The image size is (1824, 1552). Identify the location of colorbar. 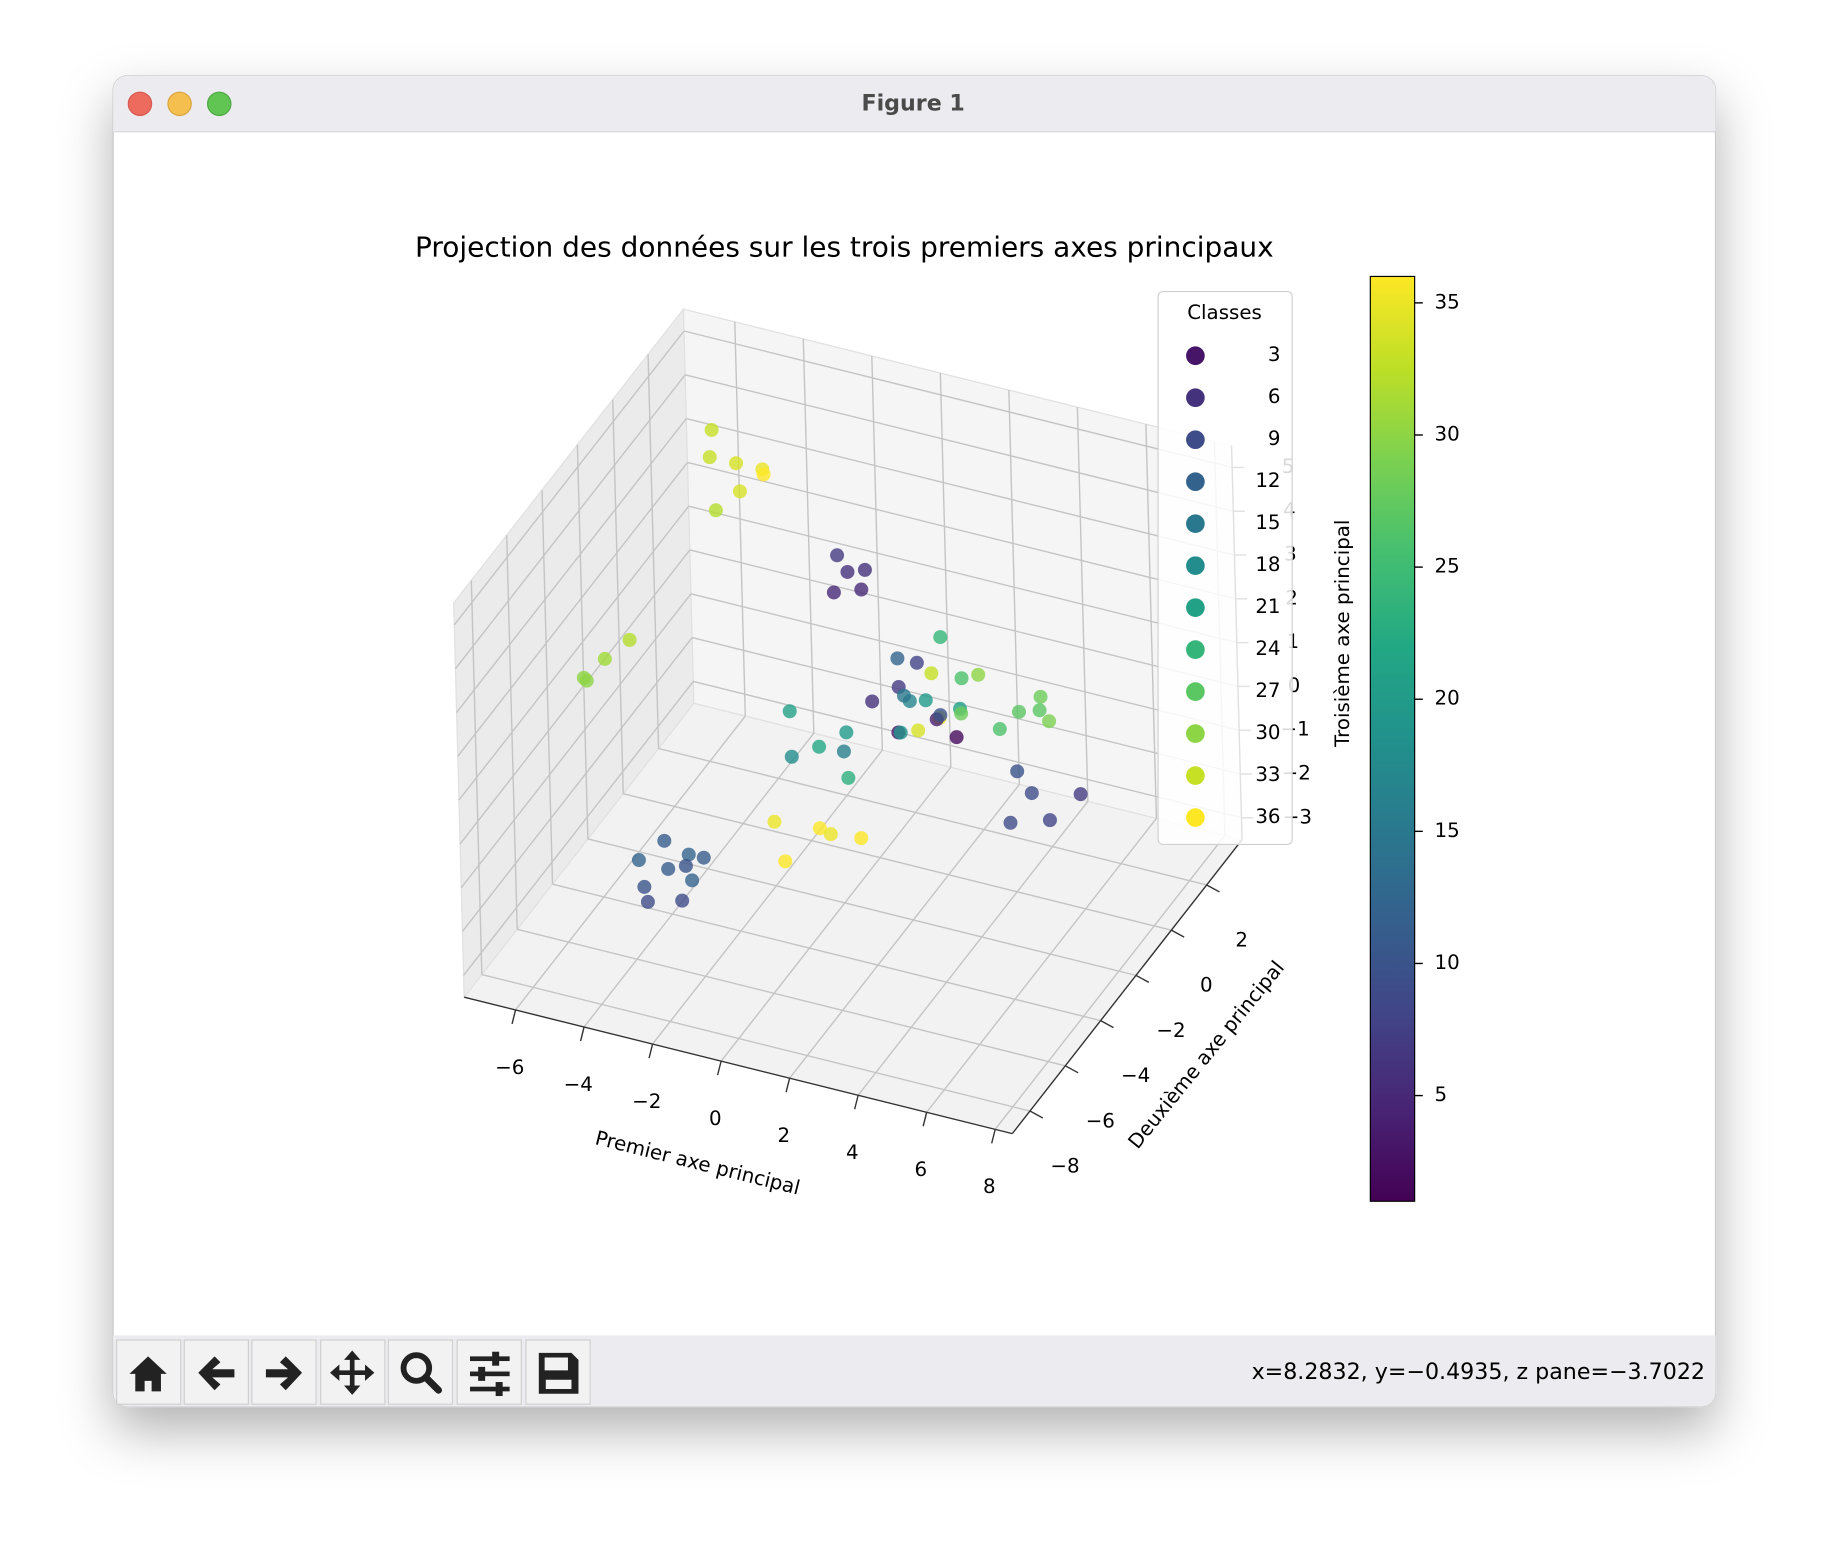
(1392, 738).